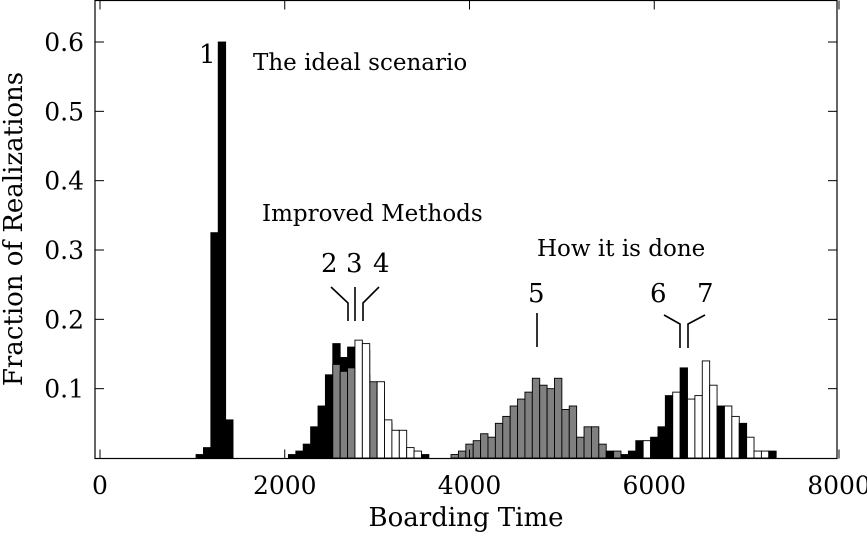  What do you see at coordinates (64, 250) in the screenshot?
I see `y-tick-label: 0.3` at bounding box center [64, 250].